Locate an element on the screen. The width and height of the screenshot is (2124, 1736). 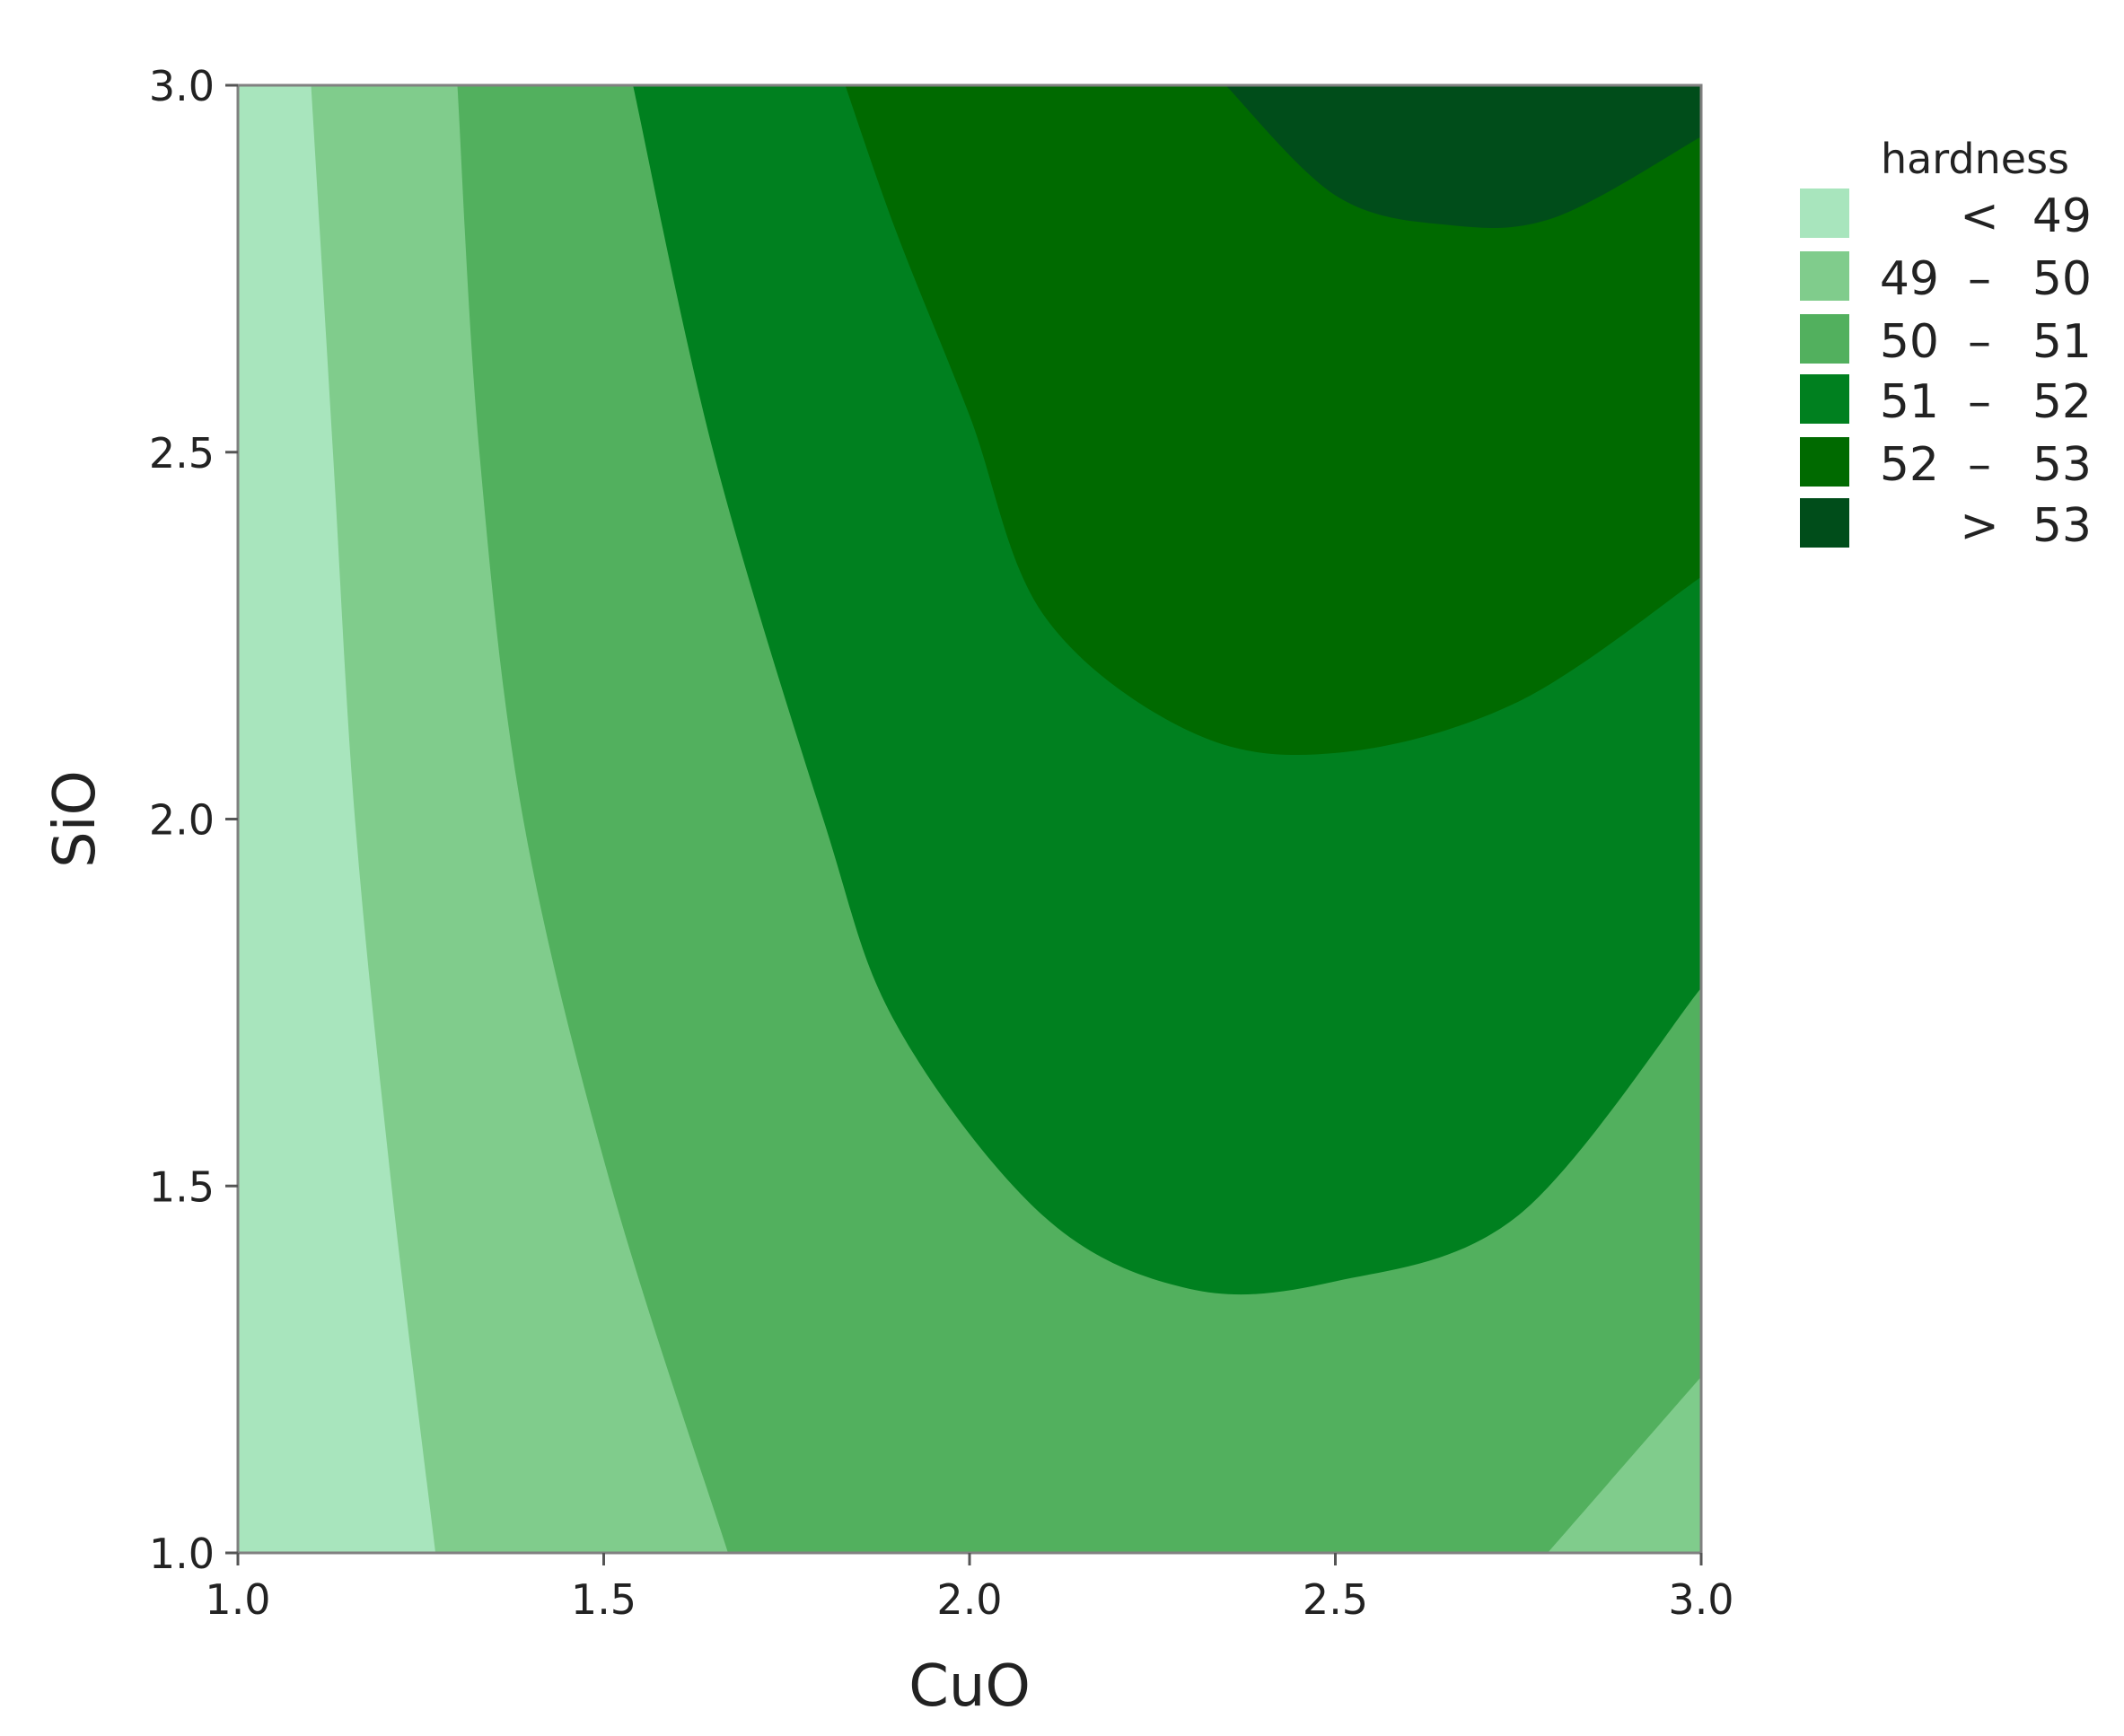
x-tick-label: 2.5 is located at coordinates (1335, 1599).